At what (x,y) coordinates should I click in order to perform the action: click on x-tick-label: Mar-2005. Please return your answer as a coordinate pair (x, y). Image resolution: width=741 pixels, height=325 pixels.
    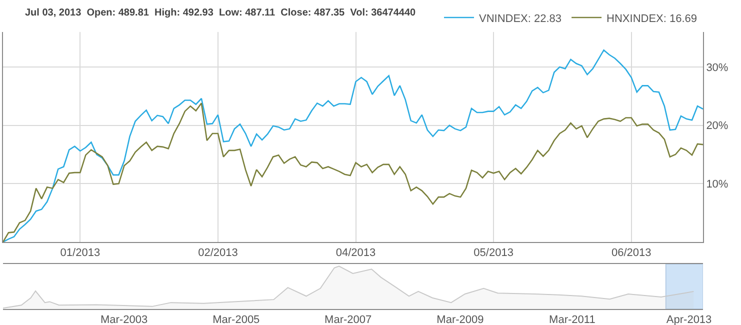
    Looking at the image, I should click on (236, 319).